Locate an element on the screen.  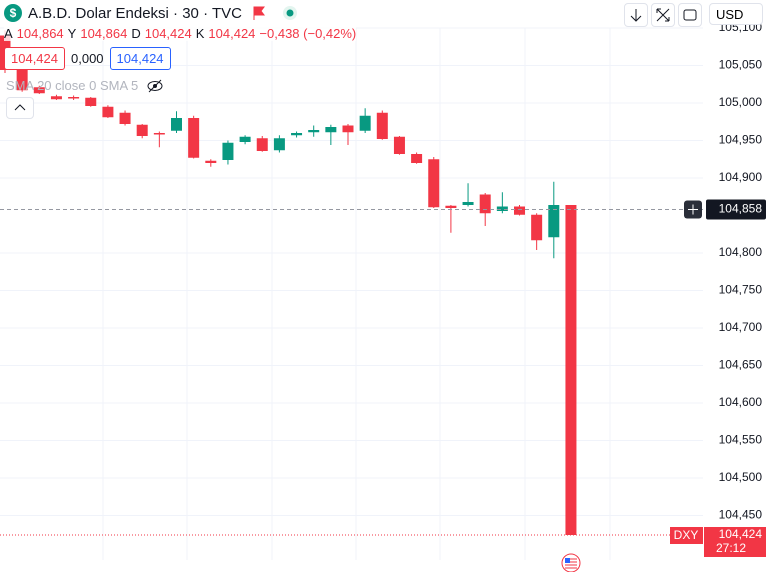
y-tick-label: 105,050 is located at coordinates (741, 65).